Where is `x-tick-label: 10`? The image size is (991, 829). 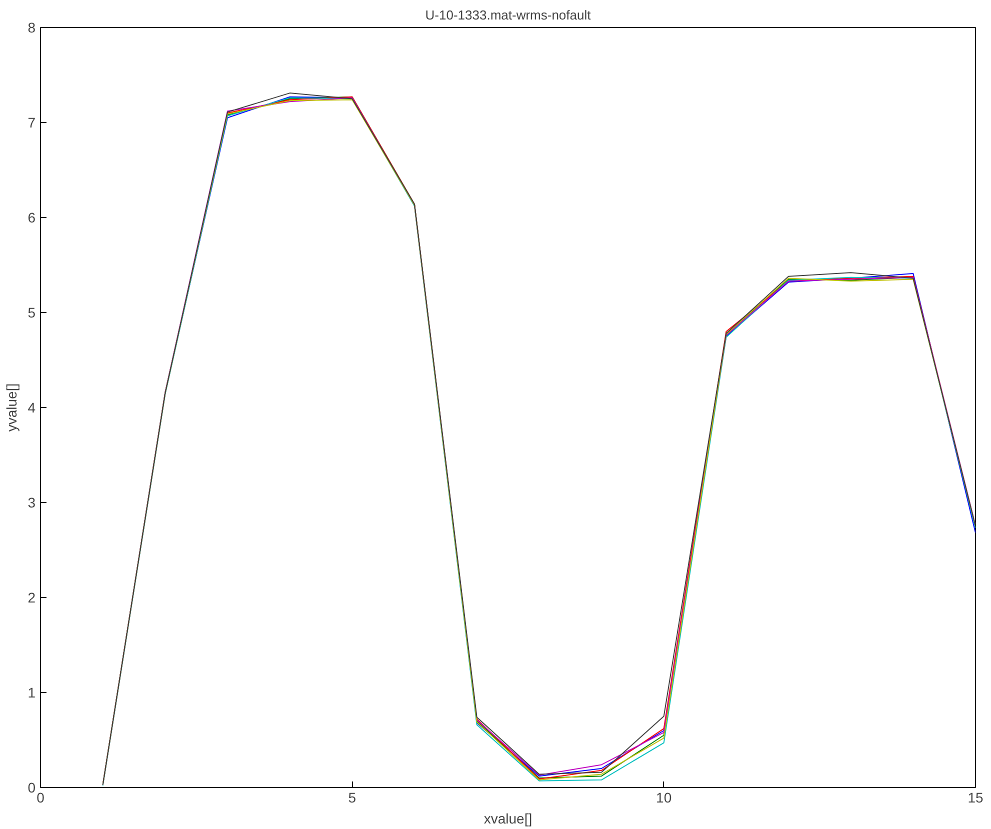
x-tick-label: 10 is located at coordinates (664, 798).